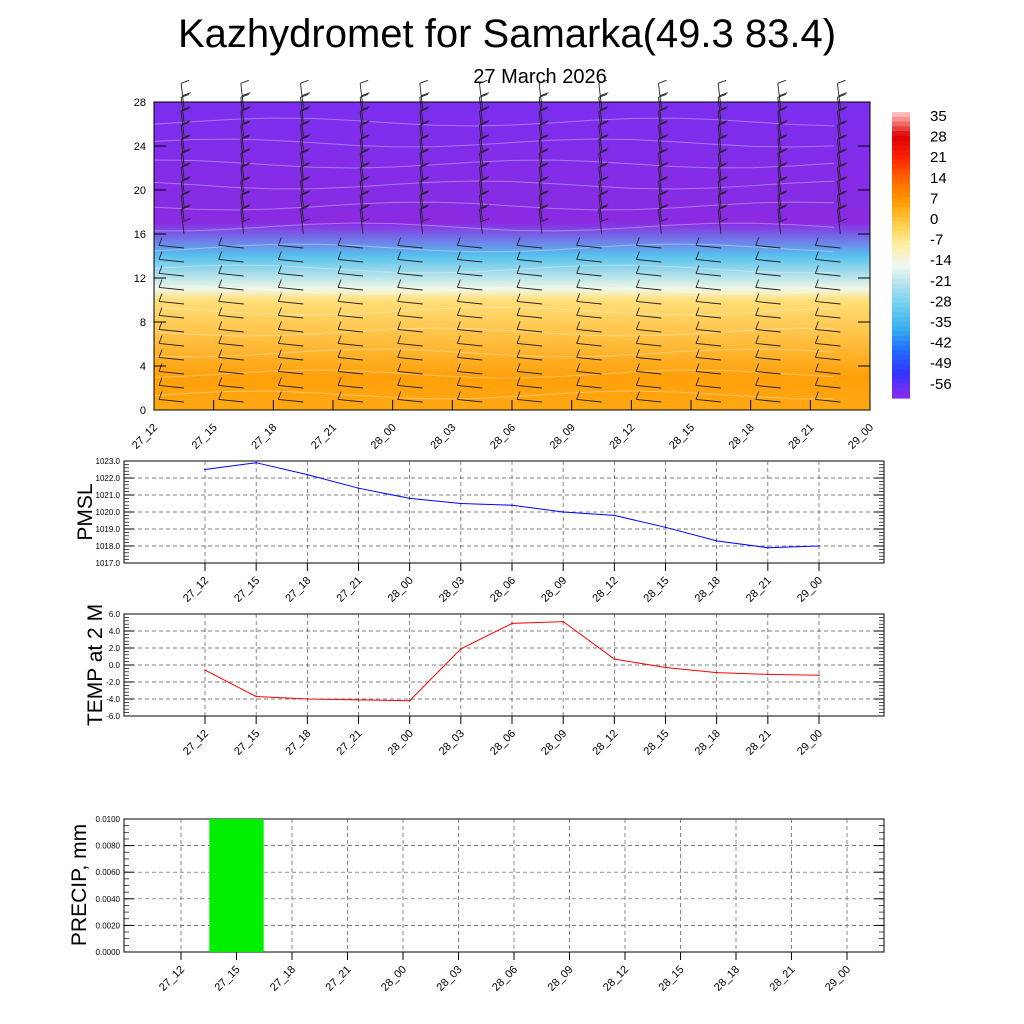 This screenshot has width=1024, height=1024. Describe the element at coordinates (563, 437) in the screenshot. I see `x-tick-label: 28_09` at that location.